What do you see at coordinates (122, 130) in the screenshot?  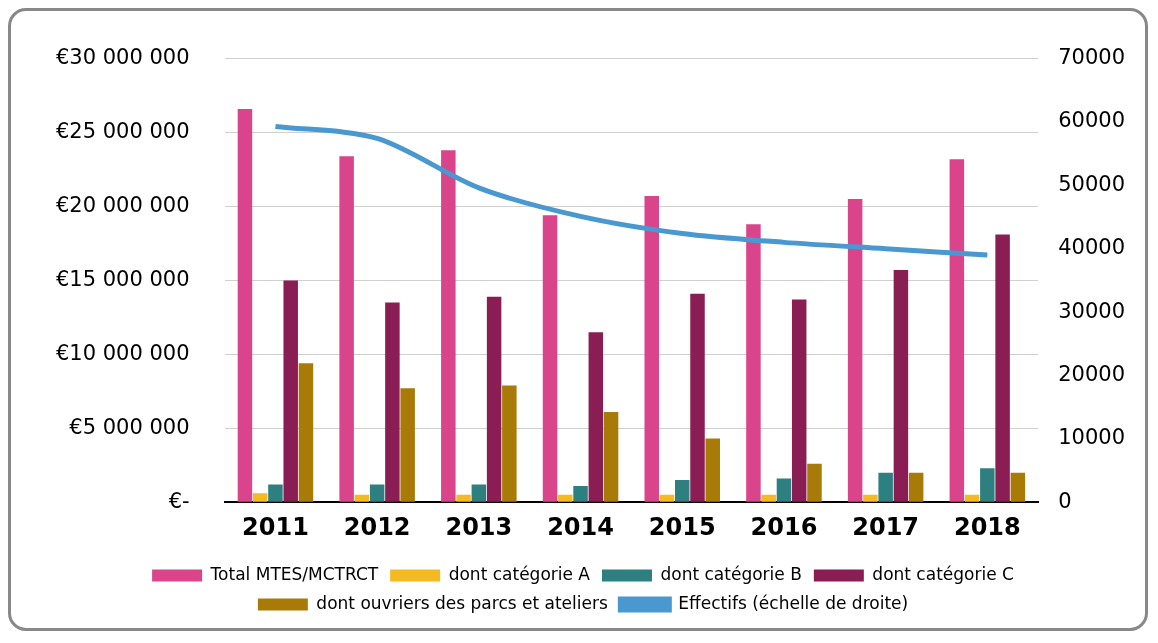 I see `y-tick-label: €25 000 000` at bounding box center [122, 130].